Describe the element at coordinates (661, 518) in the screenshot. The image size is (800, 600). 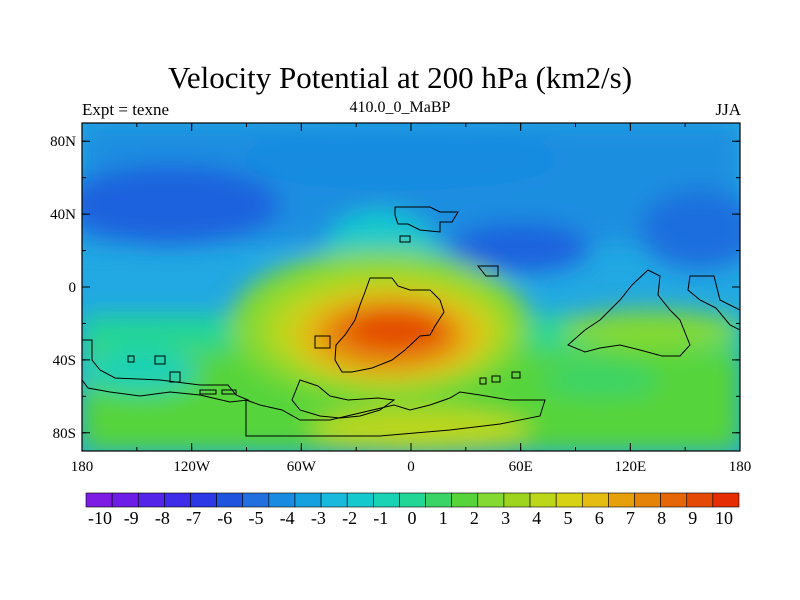
I see `colorbar-label: 8` at that location.